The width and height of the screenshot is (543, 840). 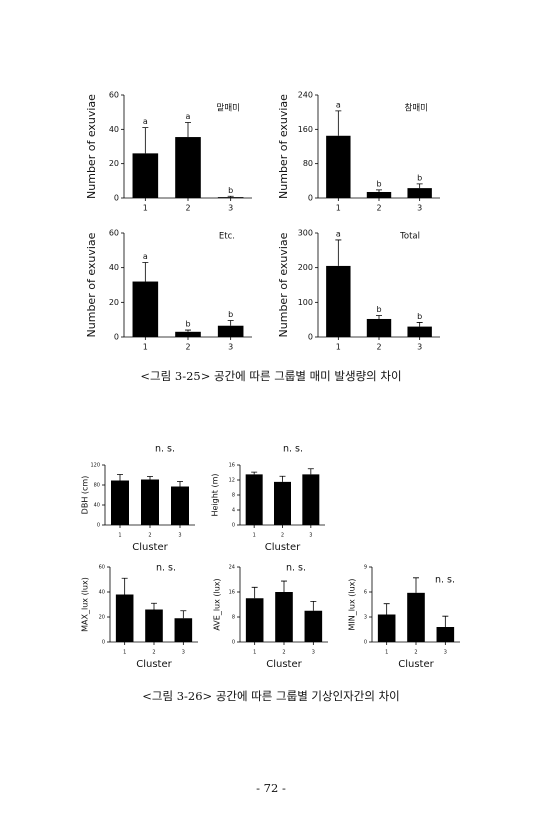 I want to click on y-axis-title: Number of exuviae, so click(x=283, y=146).